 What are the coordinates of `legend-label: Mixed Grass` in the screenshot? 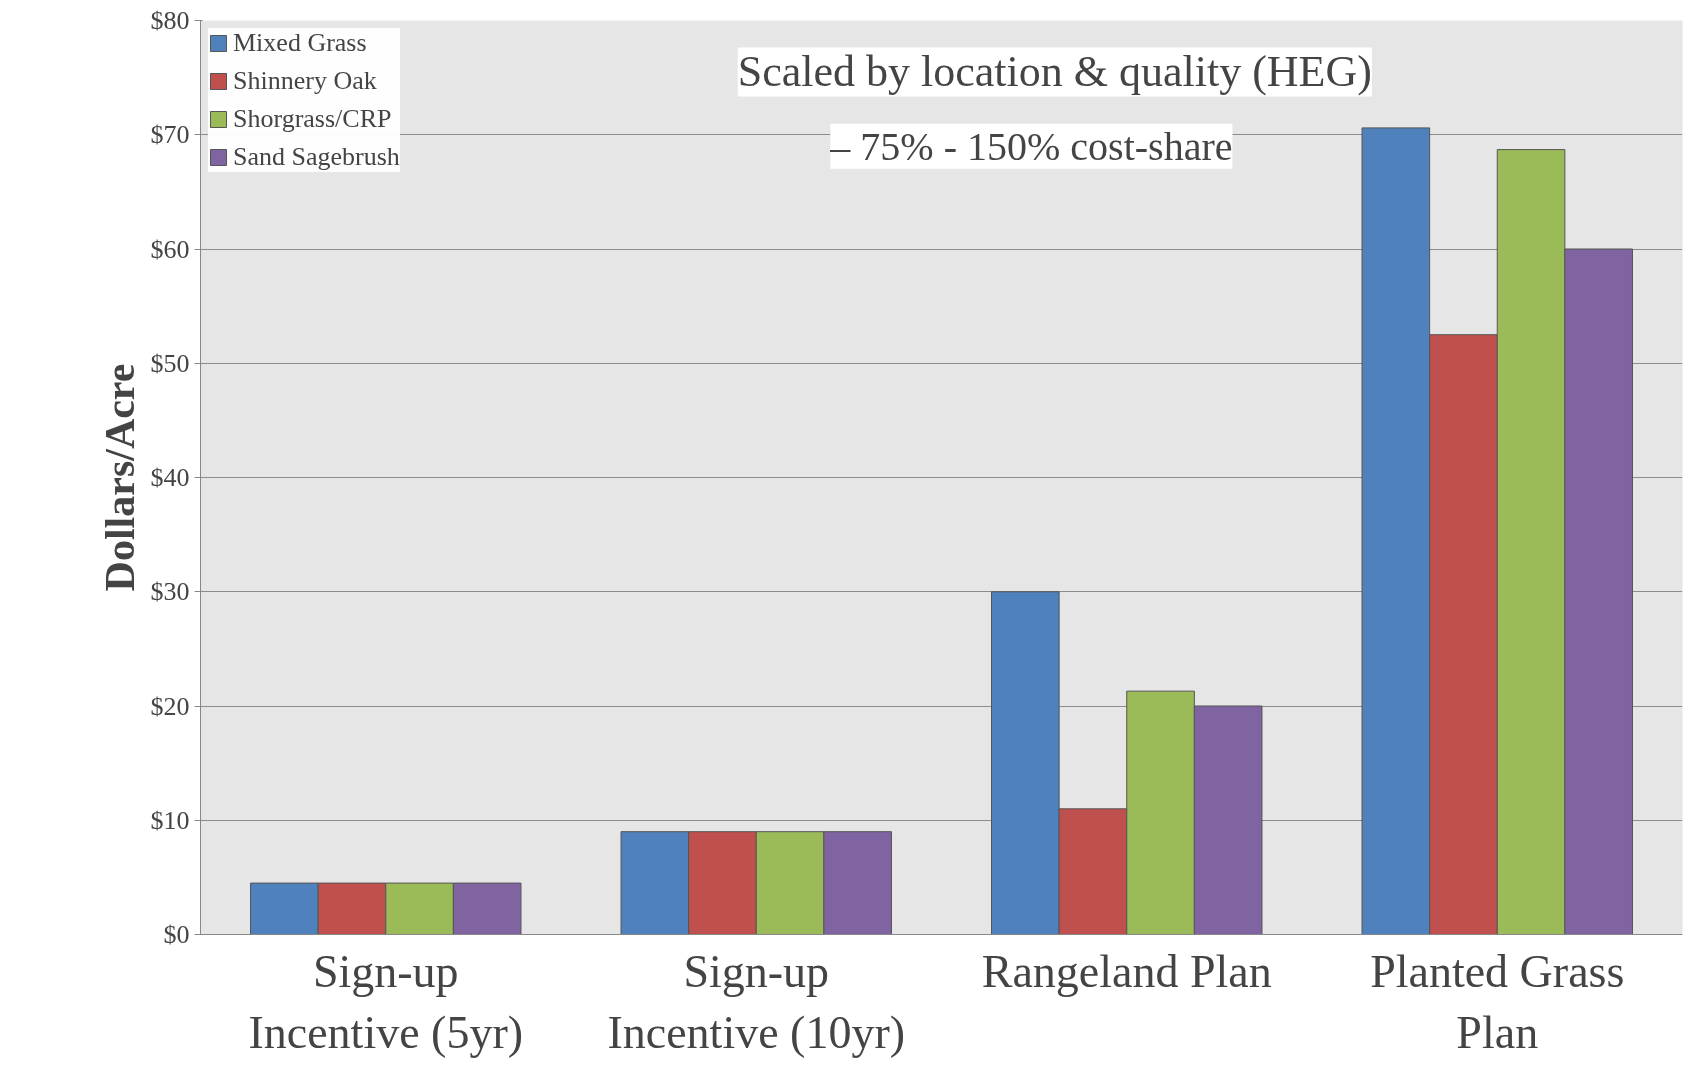 It's located at (300, 43).